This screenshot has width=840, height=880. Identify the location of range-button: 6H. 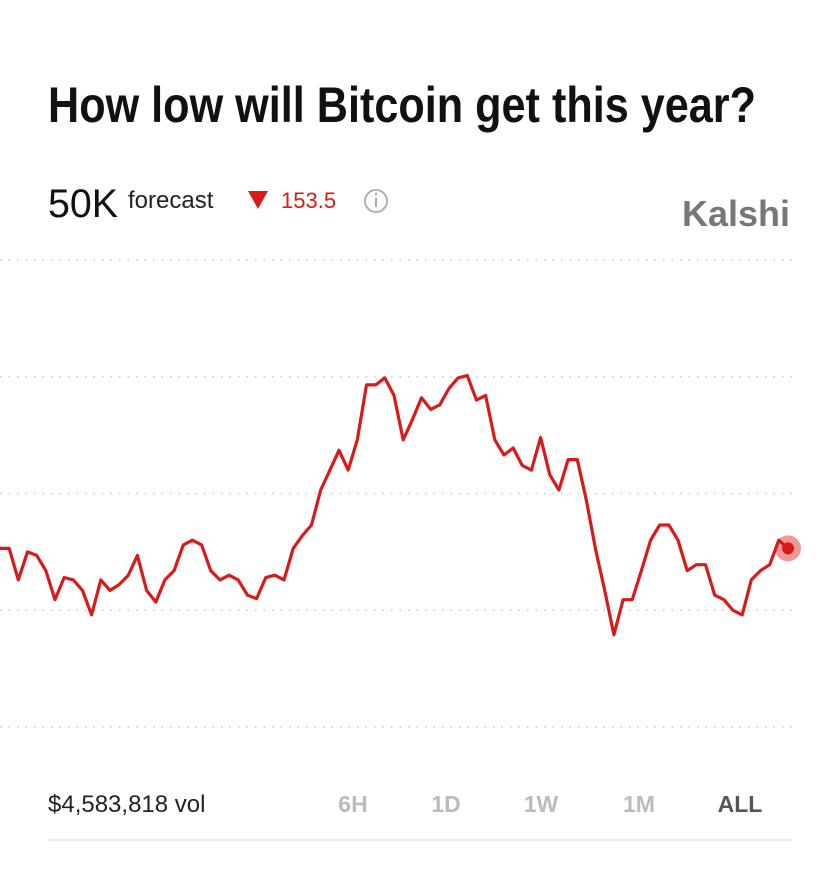
(352, 804).